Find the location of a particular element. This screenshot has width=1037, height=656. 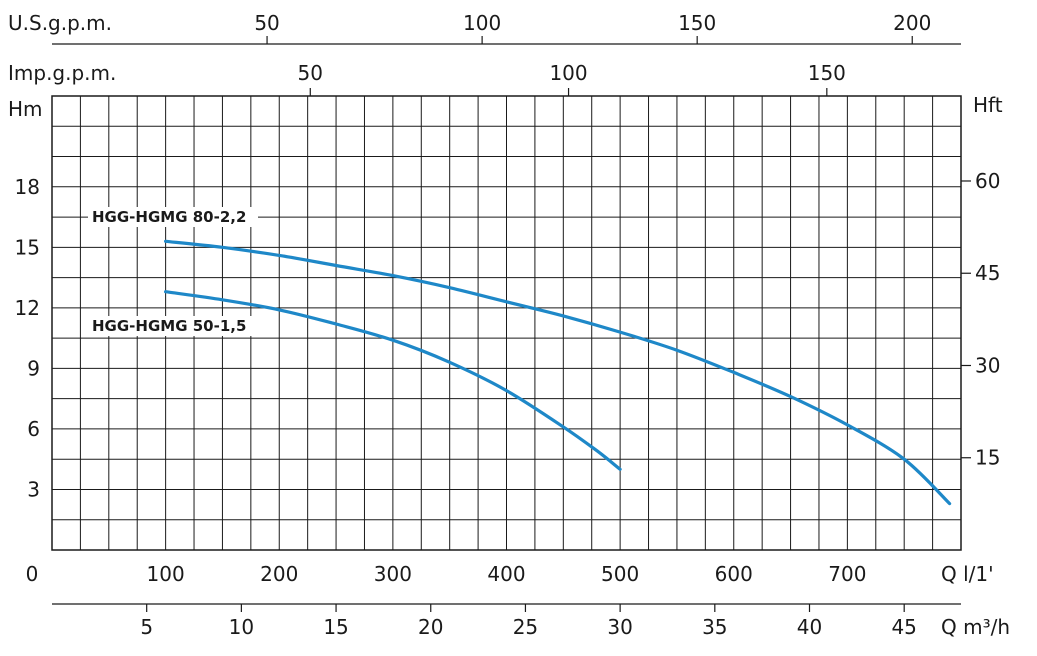

hft-tick-label: 60 is located at coordinates (987, 181).